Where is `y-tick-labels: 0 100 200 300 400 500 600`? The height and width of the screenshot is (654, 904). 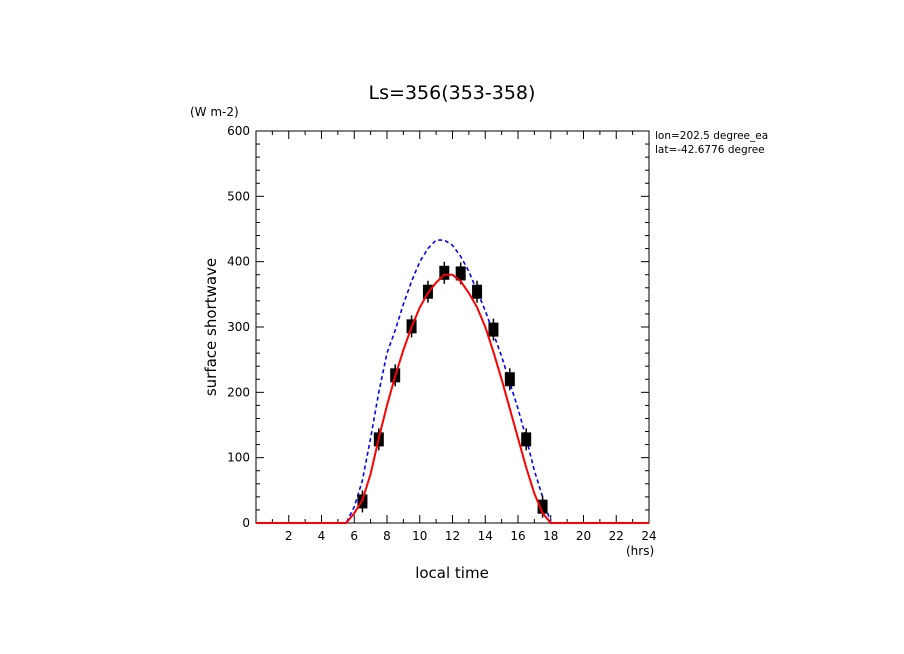
y-tick-labels: 0 100 200 300 400 500 600 is located at coordinates (238, 327).